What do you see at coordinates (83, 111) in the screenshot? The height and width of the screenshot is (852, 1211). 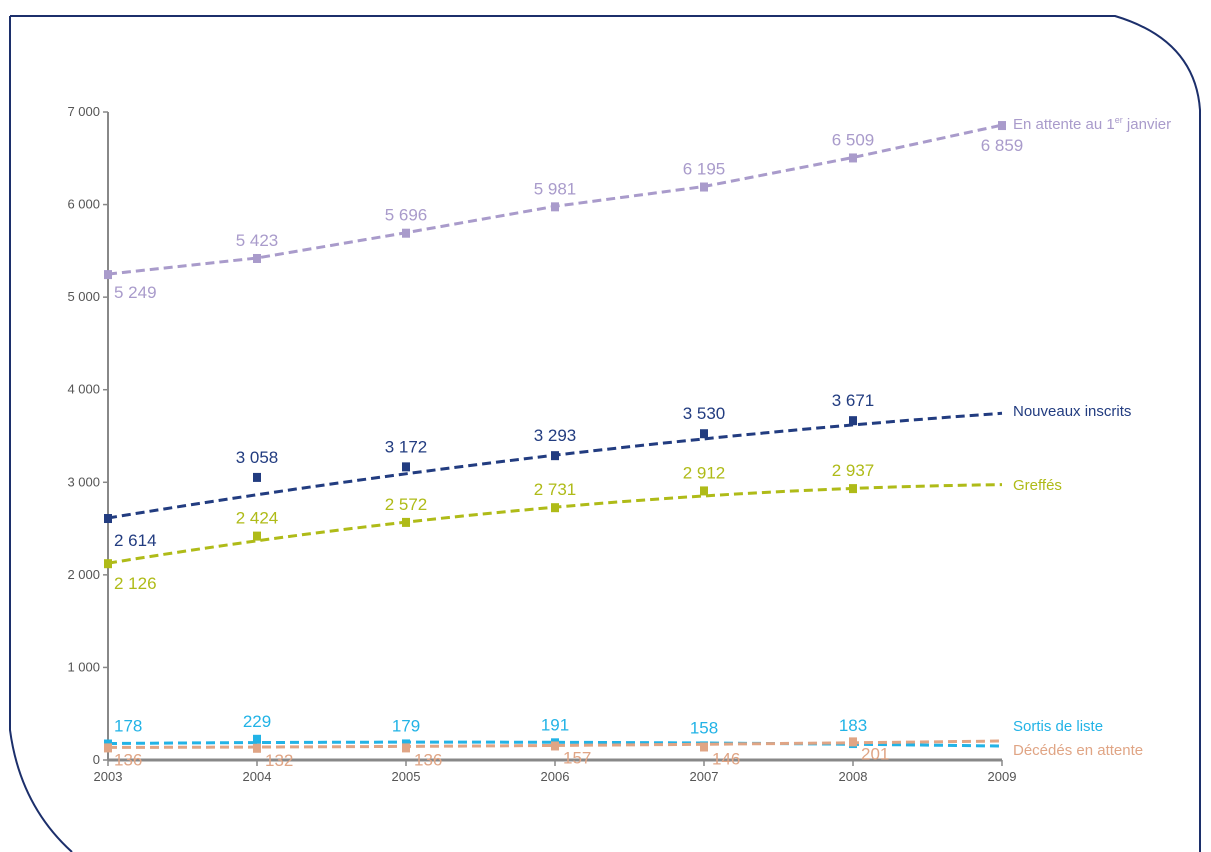 I see `y-tick-label: 7 000` at bounding box center [83, 111].